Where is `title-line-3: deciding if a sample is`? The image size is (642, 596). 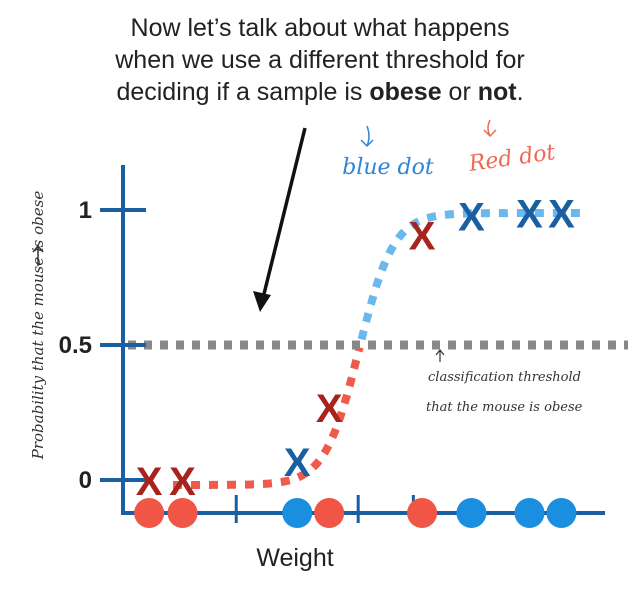
title-line-3: deciding if a sample is is located at coordinates (243, 92).